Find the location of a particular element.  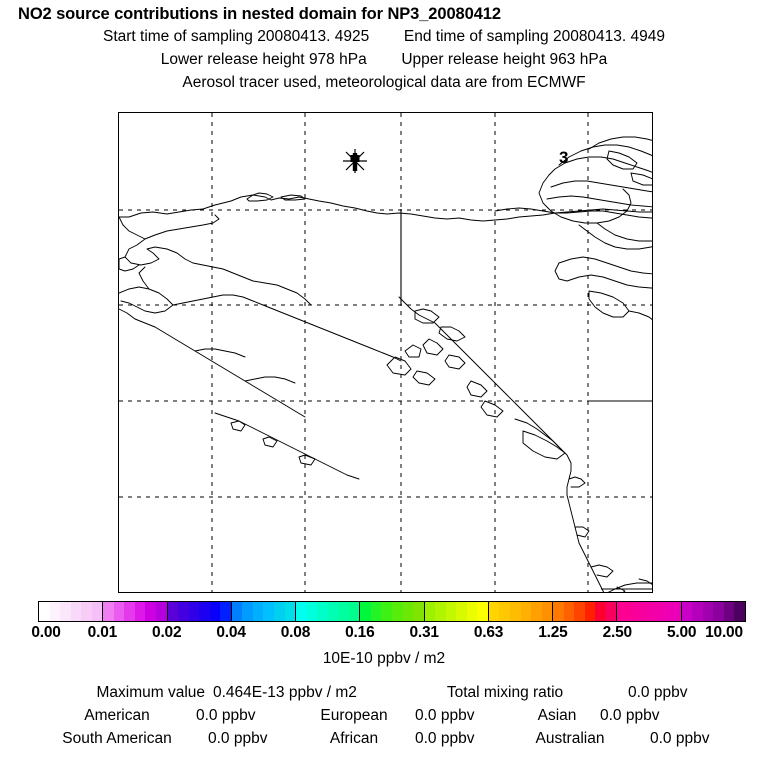

total-mixing-ratio-label: Total mixing ratio is located at coordinates (505, 692).